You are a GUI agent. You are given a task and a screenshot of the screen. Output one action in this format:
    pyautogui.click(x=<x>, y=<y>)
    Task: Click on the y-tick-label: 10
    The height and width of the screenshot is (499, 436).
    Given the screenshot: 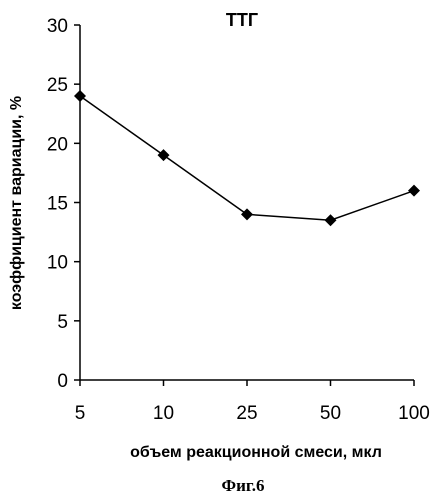 What is the action you would take?
    pyautogui.click(x=57, y=263)
    